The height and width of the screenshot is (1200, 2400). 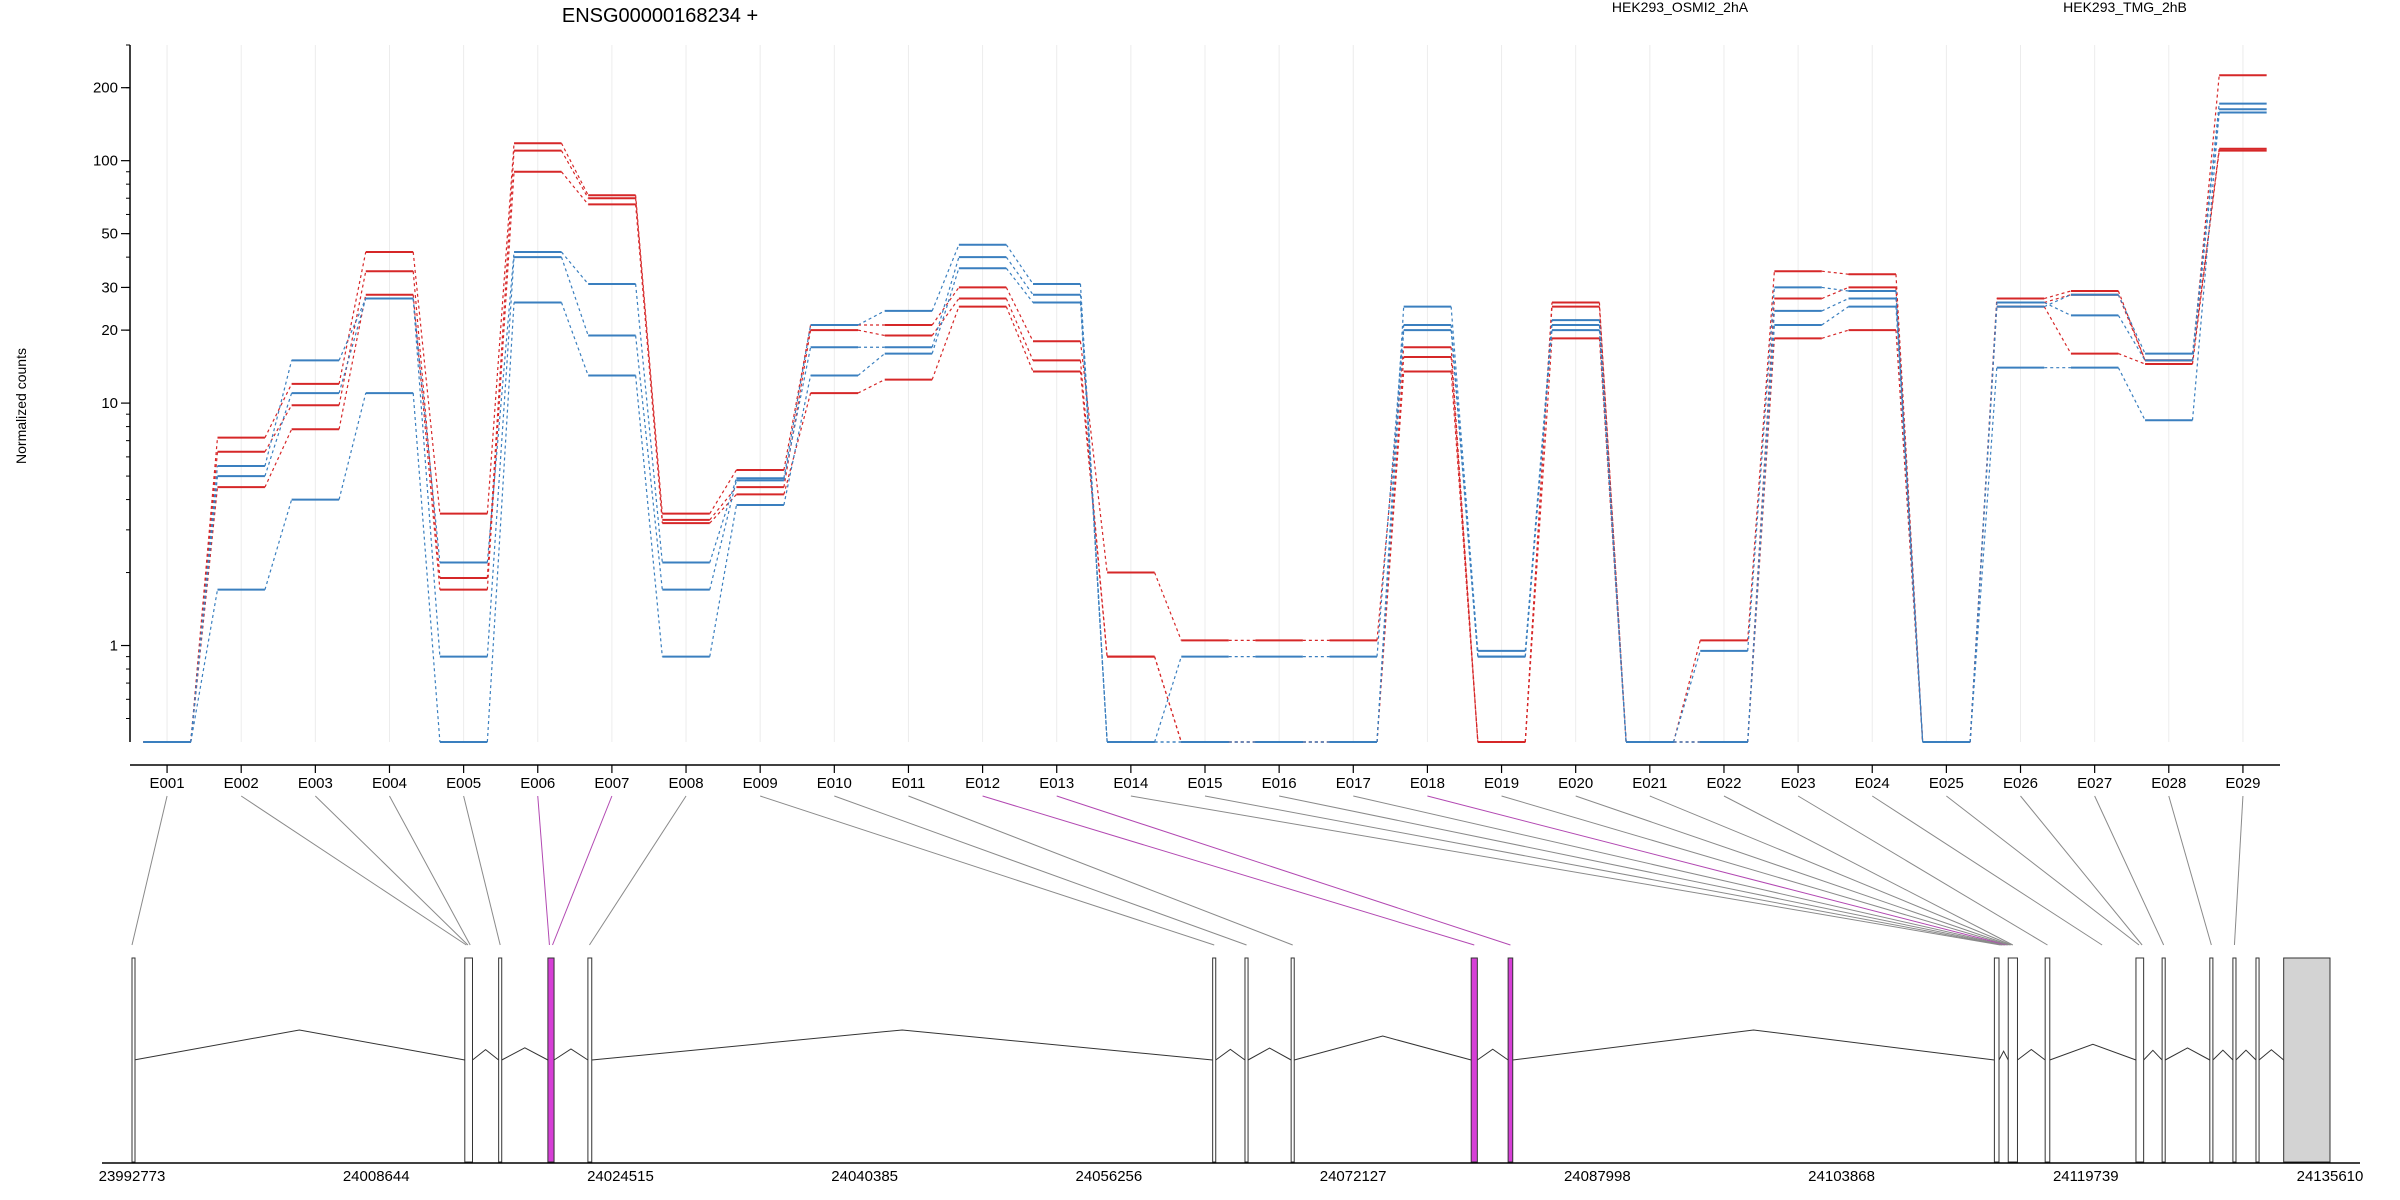 I want to click on x-tick-label: E001, so click(x=167, y=783).